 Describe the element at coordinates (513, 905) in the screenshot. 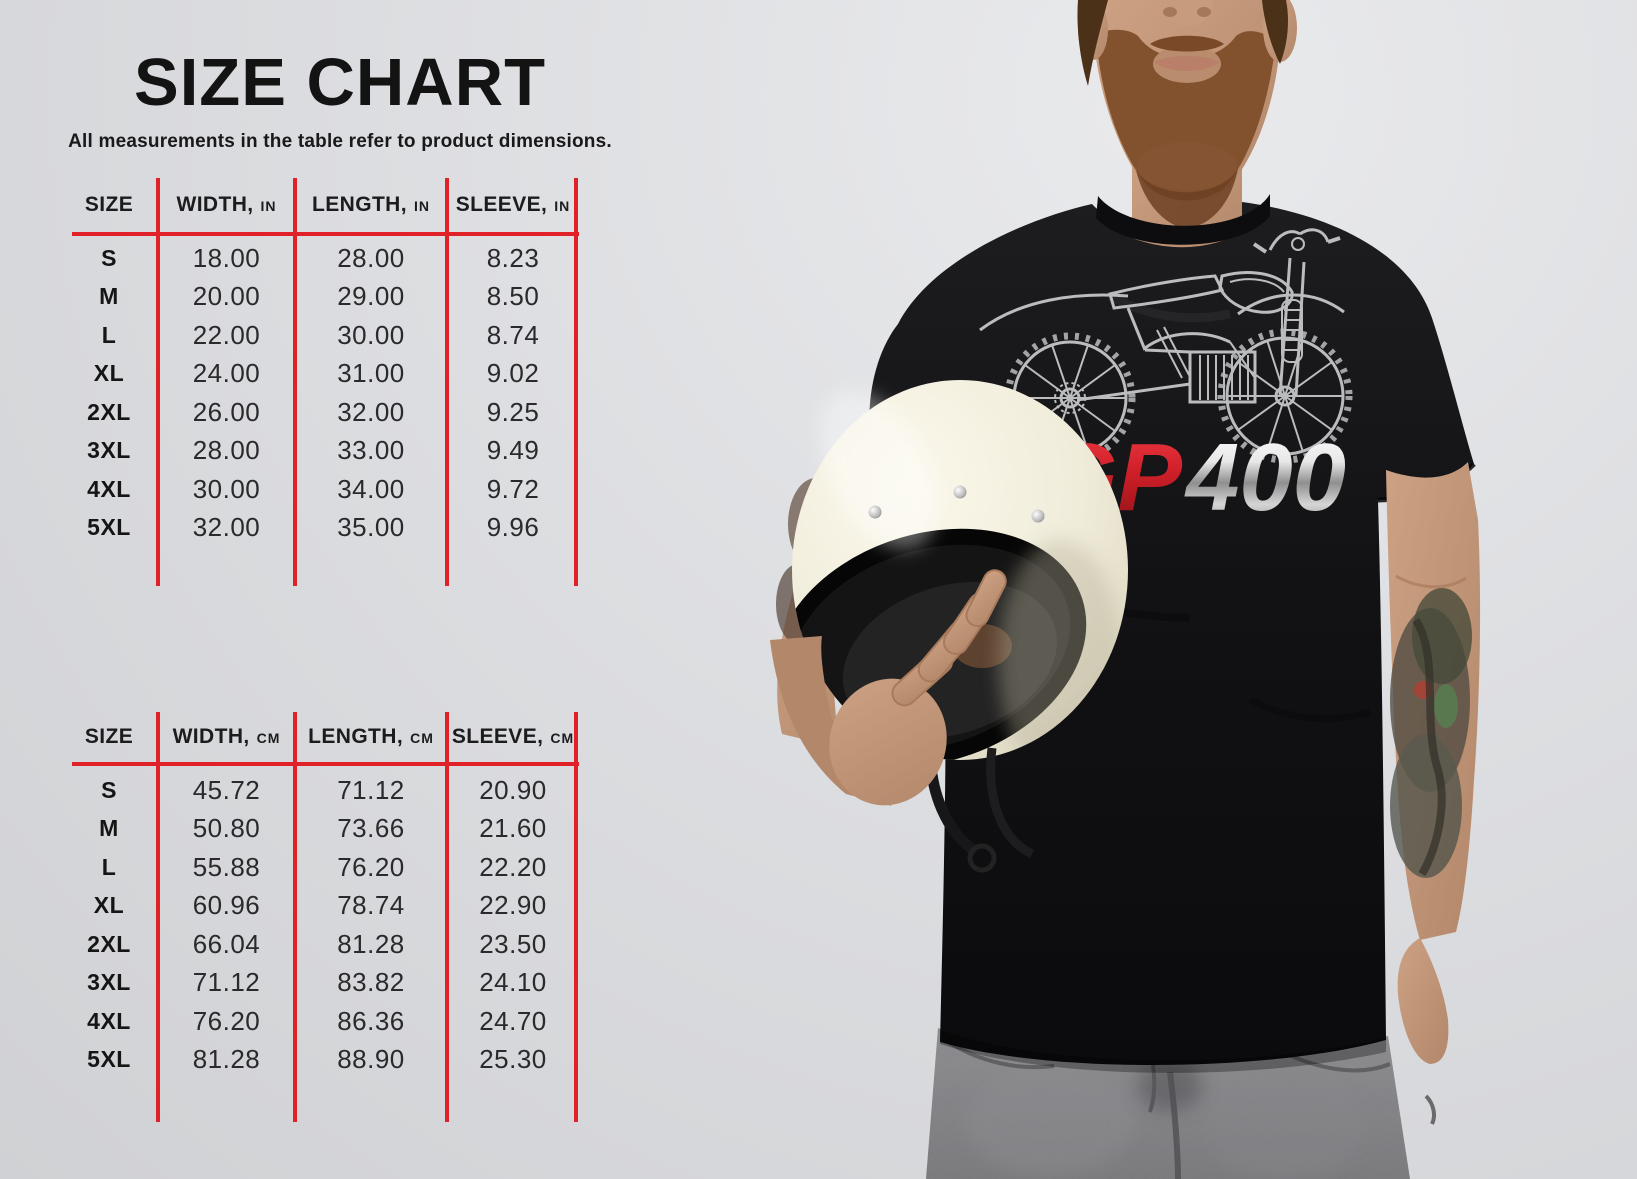

I see `measurement-cell: 22.90` at that location.